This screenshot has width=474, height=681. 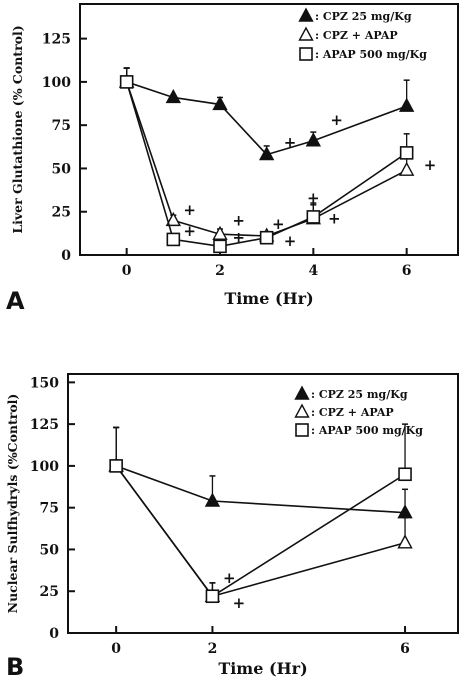 I want to click on x-tick-label: 4, so click(x=313, y=271).